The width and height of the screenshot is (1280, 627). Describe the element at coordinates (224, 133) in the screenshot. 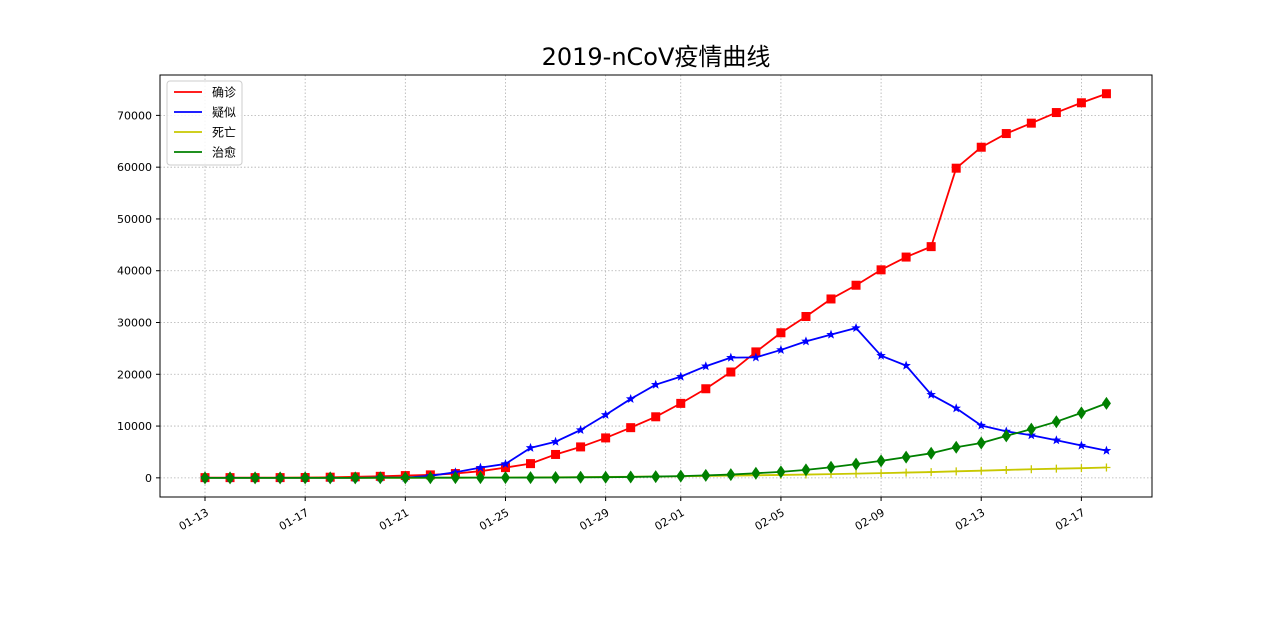

I see `legend-label: 死亡` at that location.